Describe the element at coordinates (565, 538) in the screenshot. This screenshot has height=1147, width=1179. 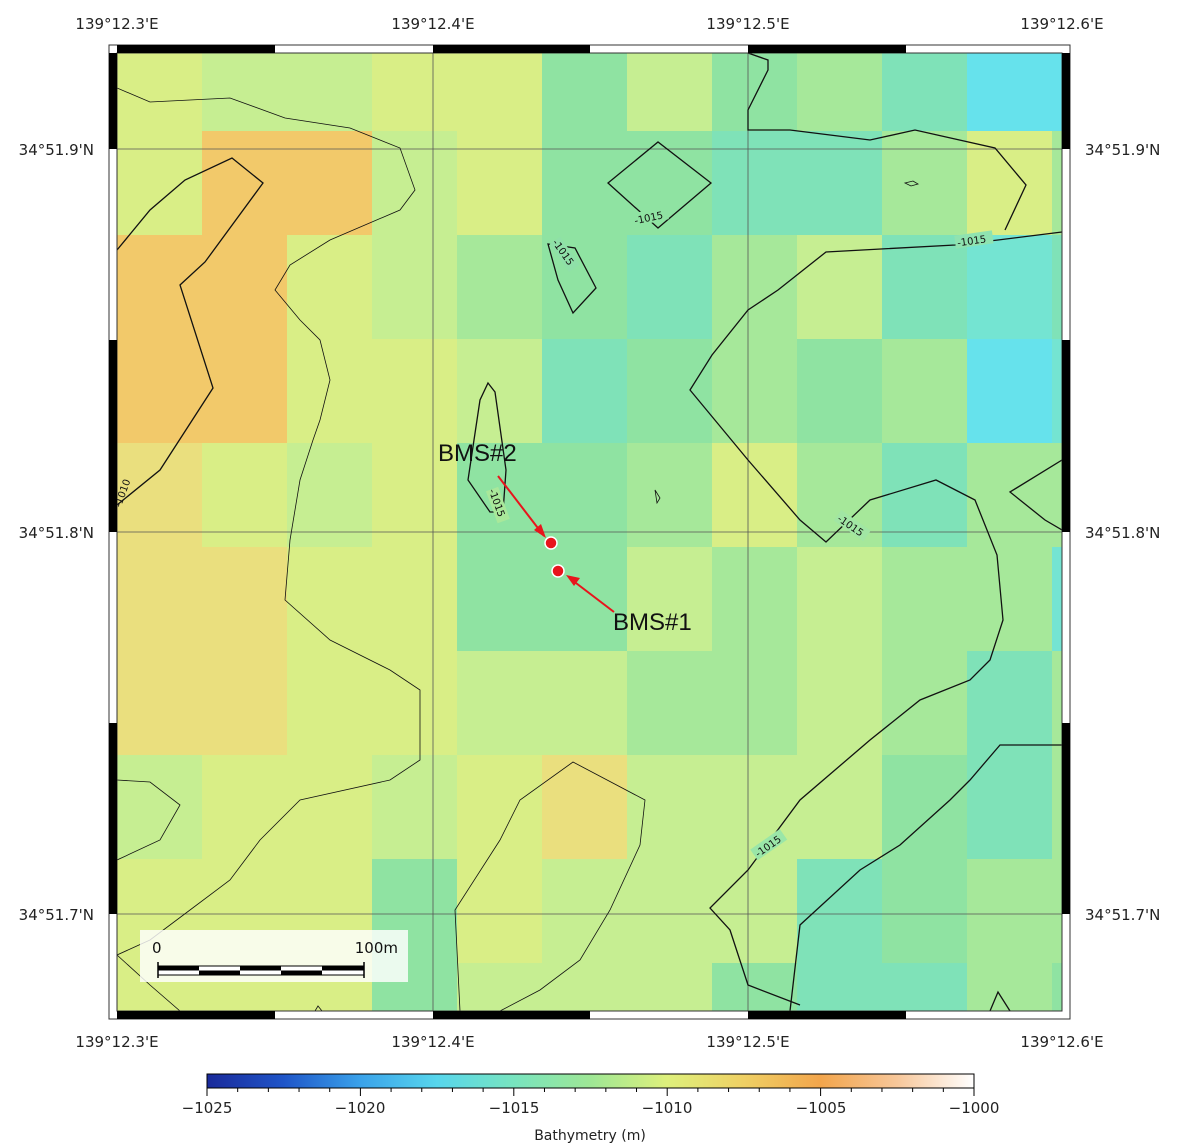
I see `sample-sites: BMS#2 BMS#1` at that location.